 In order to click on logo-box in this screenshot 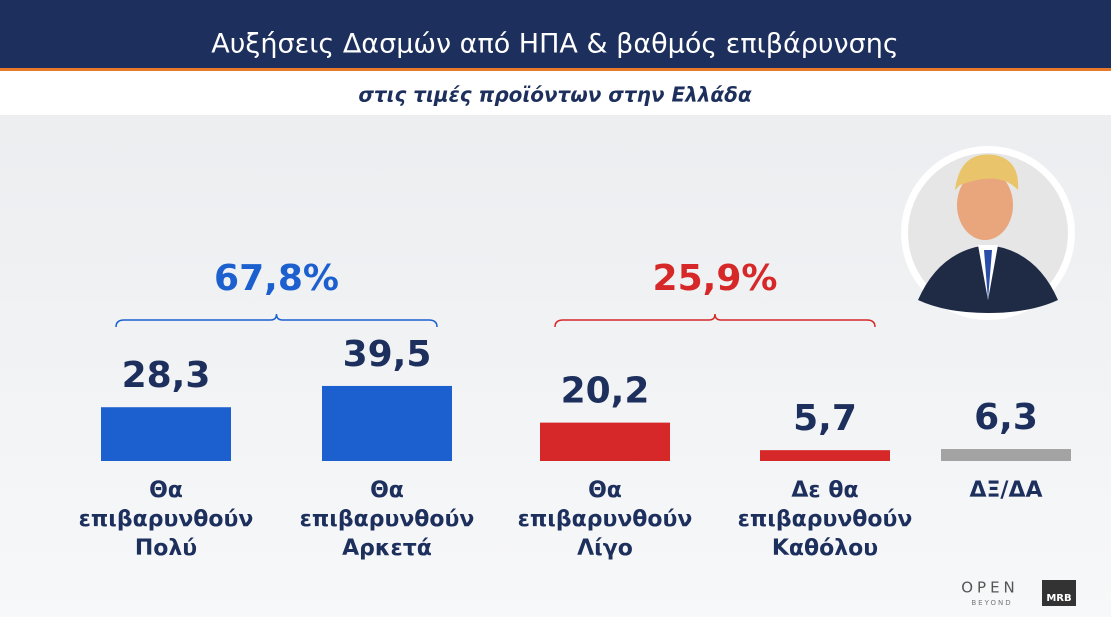, I will do `click(1059, 593)`.